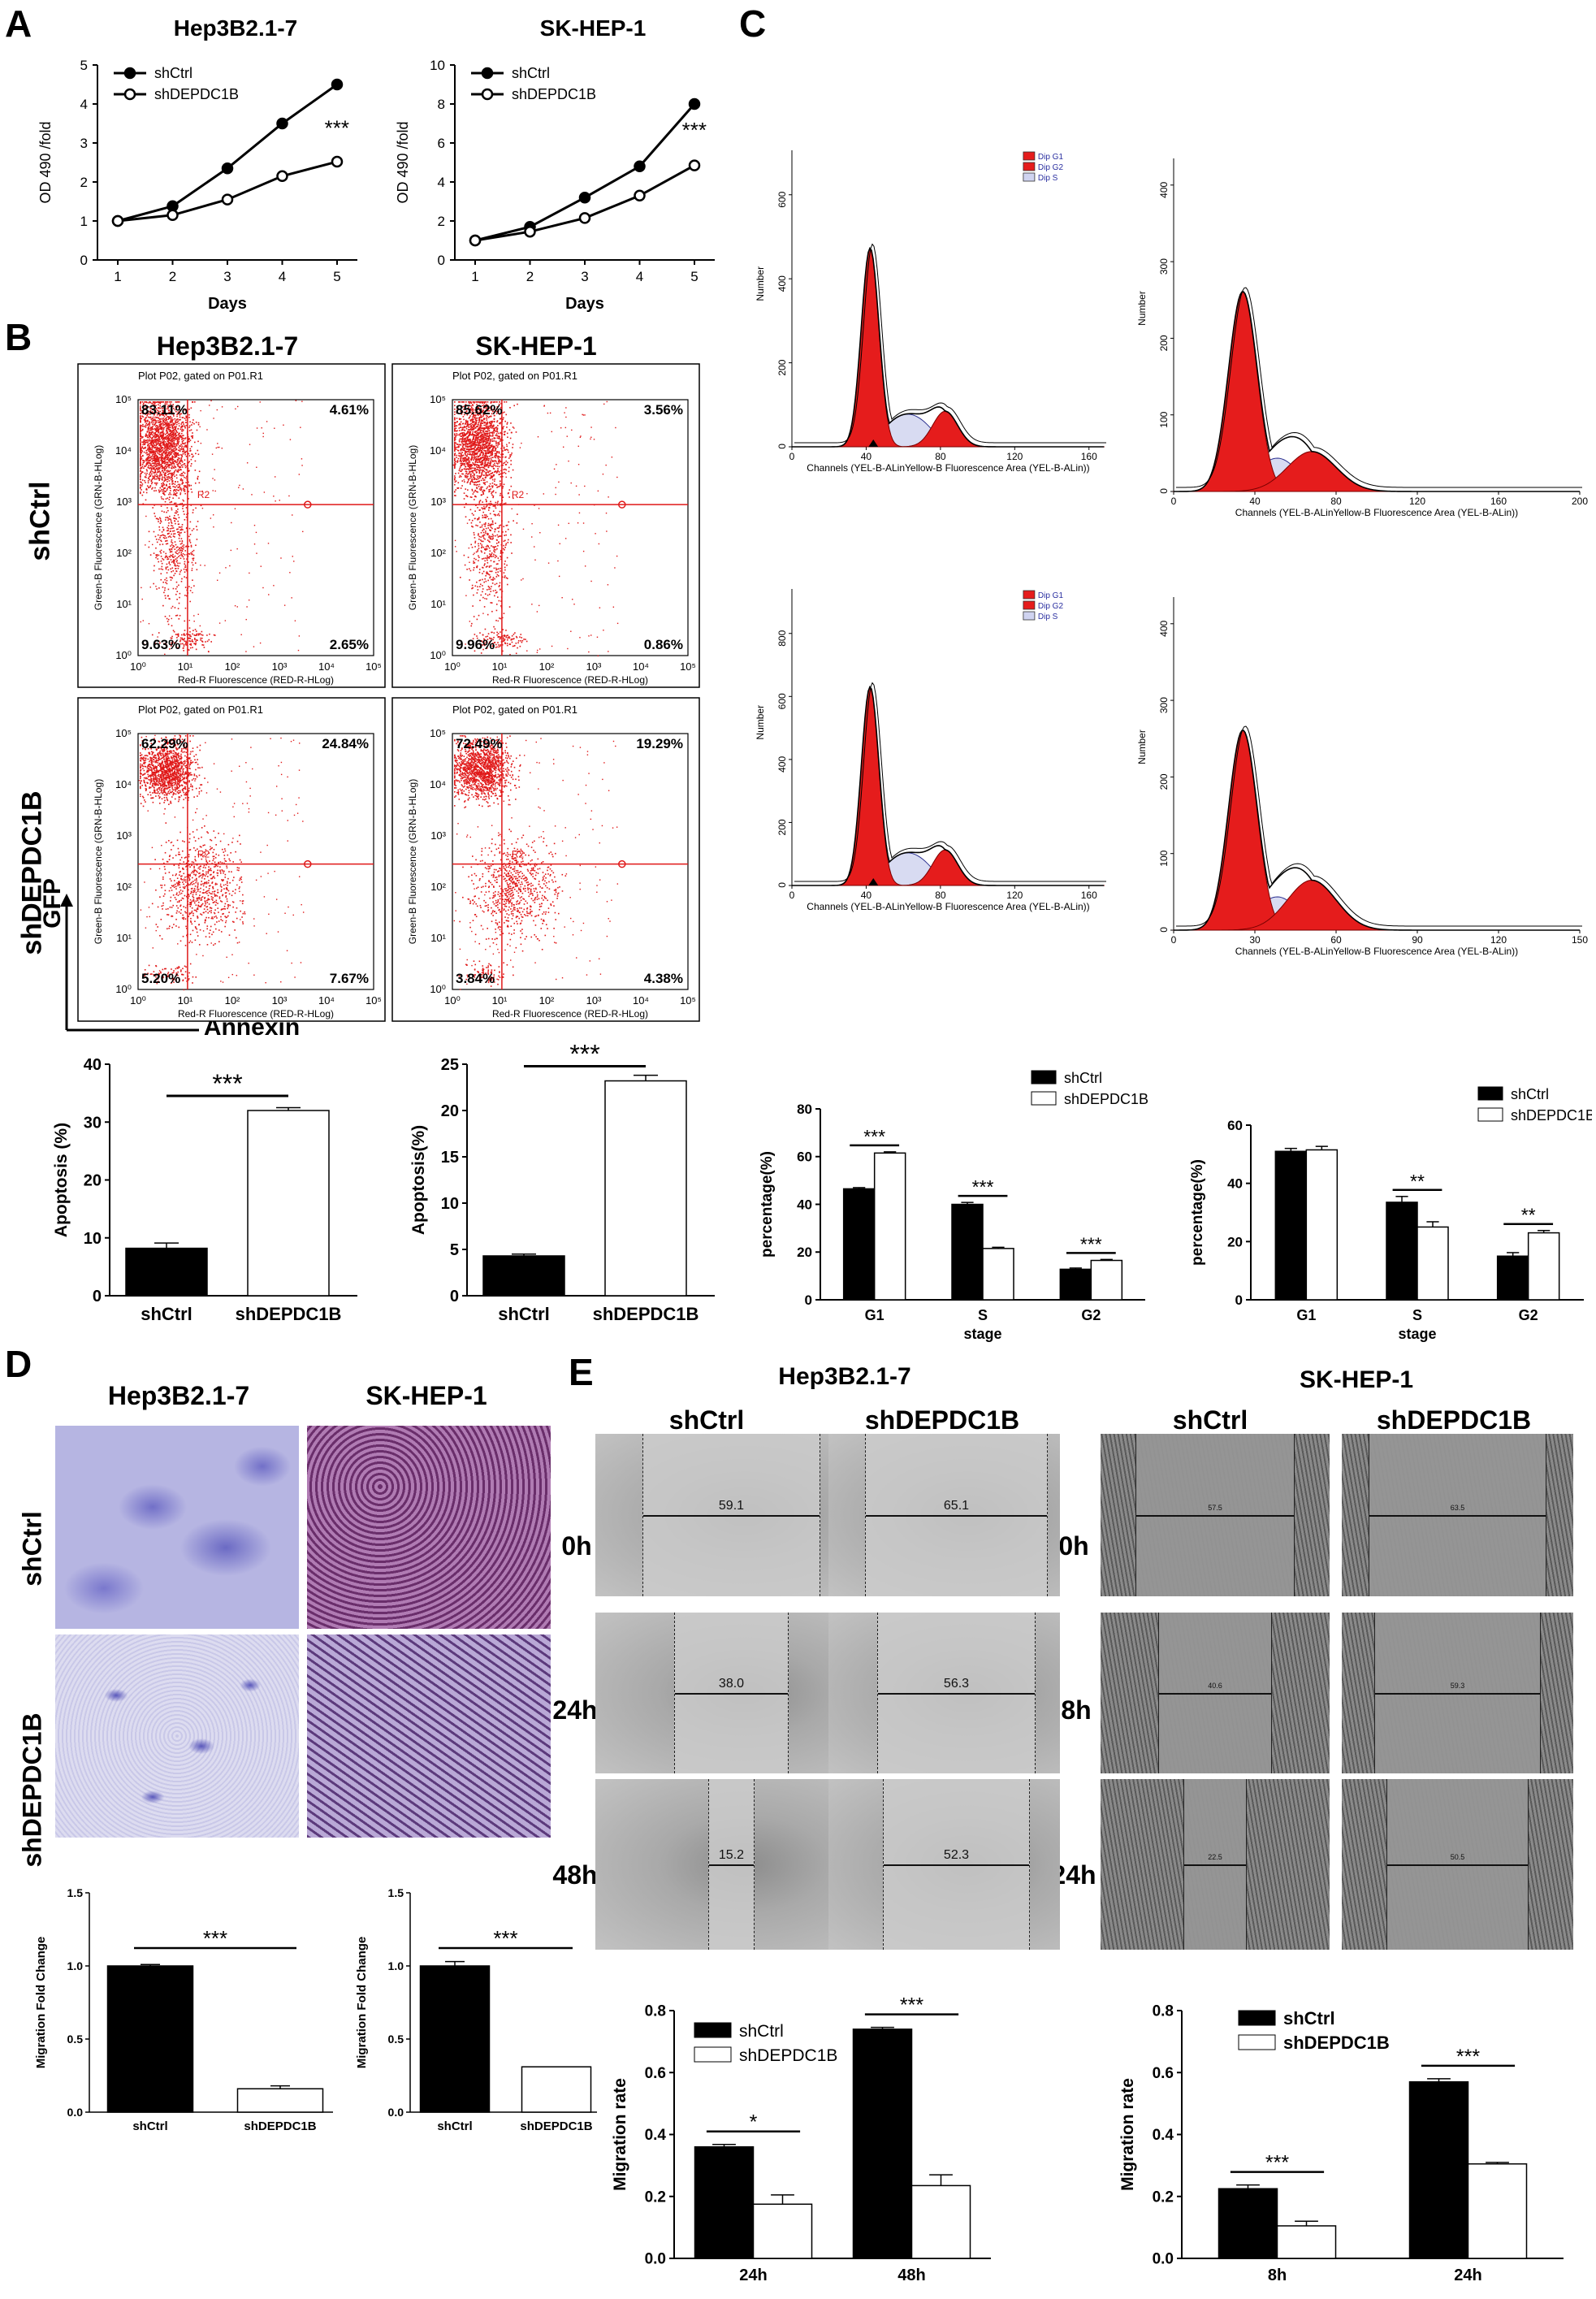 This screenshot has height=2299, width=1596. Describe the element at coordinates (911, 2275) in the screenshot. I see `x-tick-label: 48h` at that location.